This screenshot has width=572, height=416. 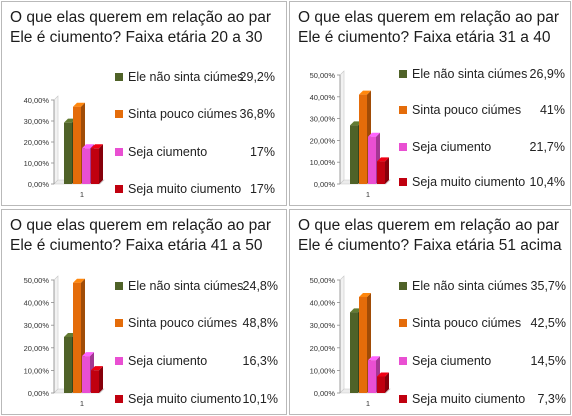 I want to click on legend-entry-sinta-pouco-ciumes: Sinta pouco ciúmes 36,8%, so click(x=195, y=114).